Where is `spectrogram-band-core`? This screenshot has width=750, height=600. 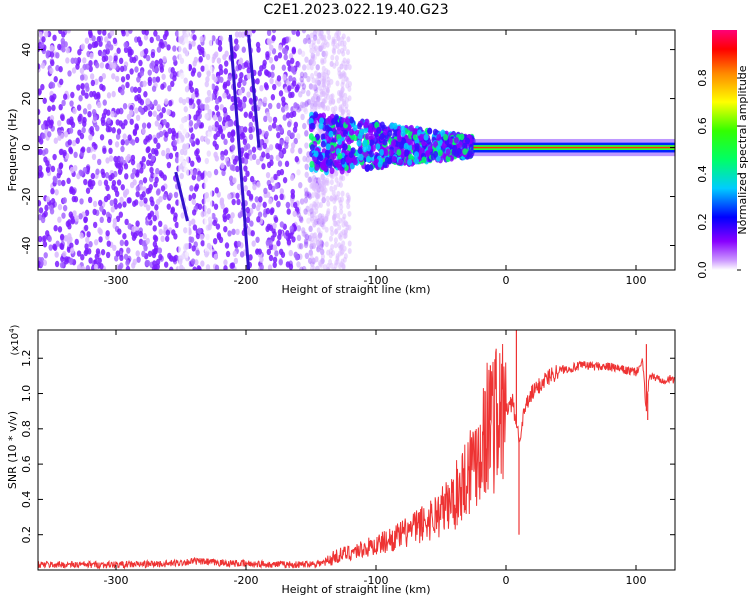 spectrogram-band-core is located at coordinates (574, 147).